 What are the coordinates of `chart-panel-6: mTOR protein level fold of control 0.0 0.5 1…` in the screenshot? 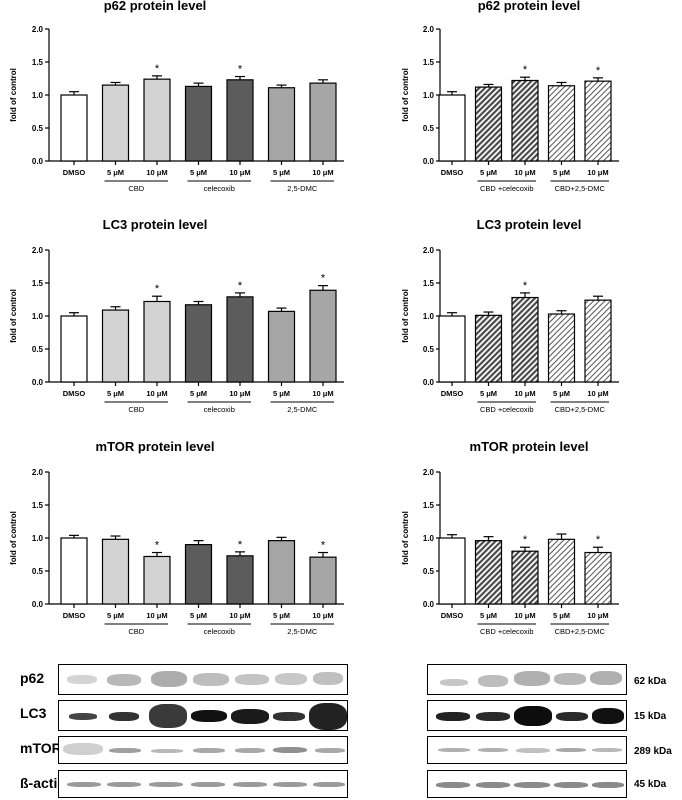 It's located at (510, 537).